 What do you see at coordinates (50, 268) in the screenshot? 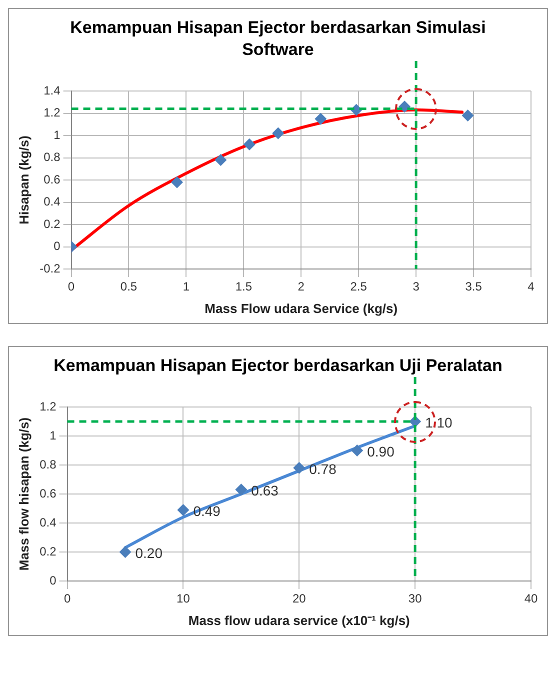
I see `y-tick-label: -0.2` at bounding box center [50, 268].